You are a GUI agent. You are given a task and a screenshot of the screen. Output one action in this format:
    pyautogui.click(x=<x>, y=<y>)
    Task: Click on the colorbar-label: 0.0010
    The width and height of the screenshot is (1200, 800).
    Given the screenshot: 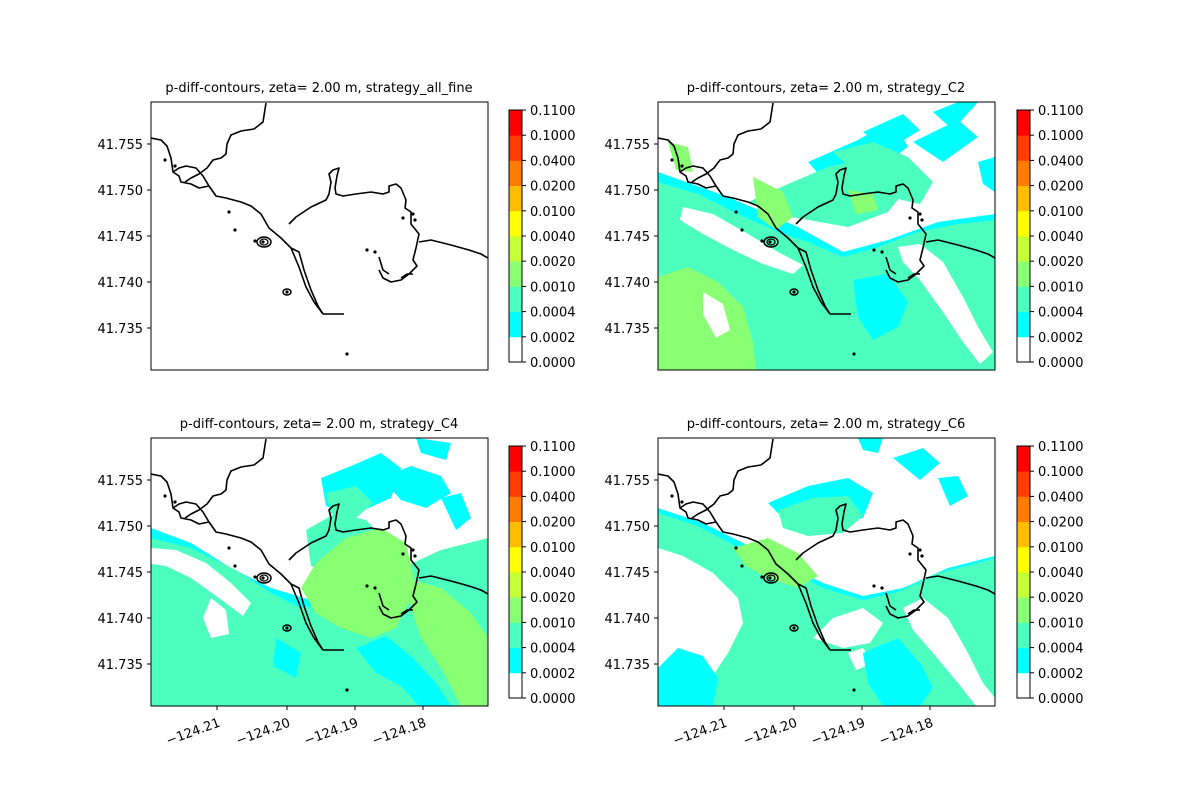 What is the action you would take?
    pyautogui.click(x=1061, y=287)
    